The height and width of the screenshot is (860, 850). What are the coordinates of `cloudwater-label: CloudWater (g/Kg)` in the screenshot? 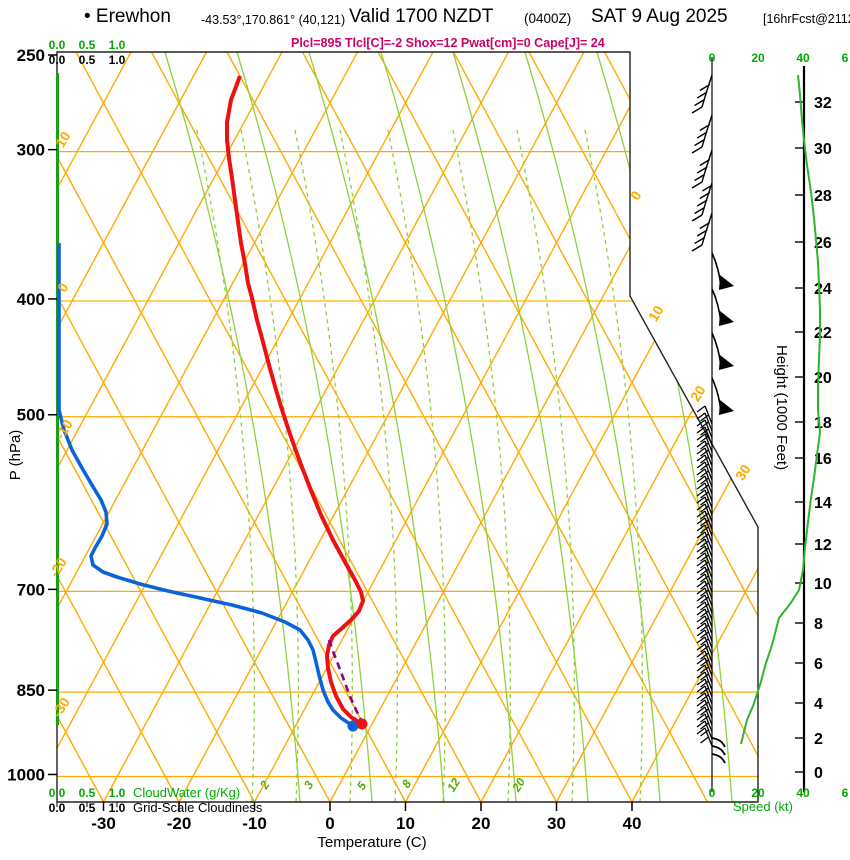 It's located at (186, 792).